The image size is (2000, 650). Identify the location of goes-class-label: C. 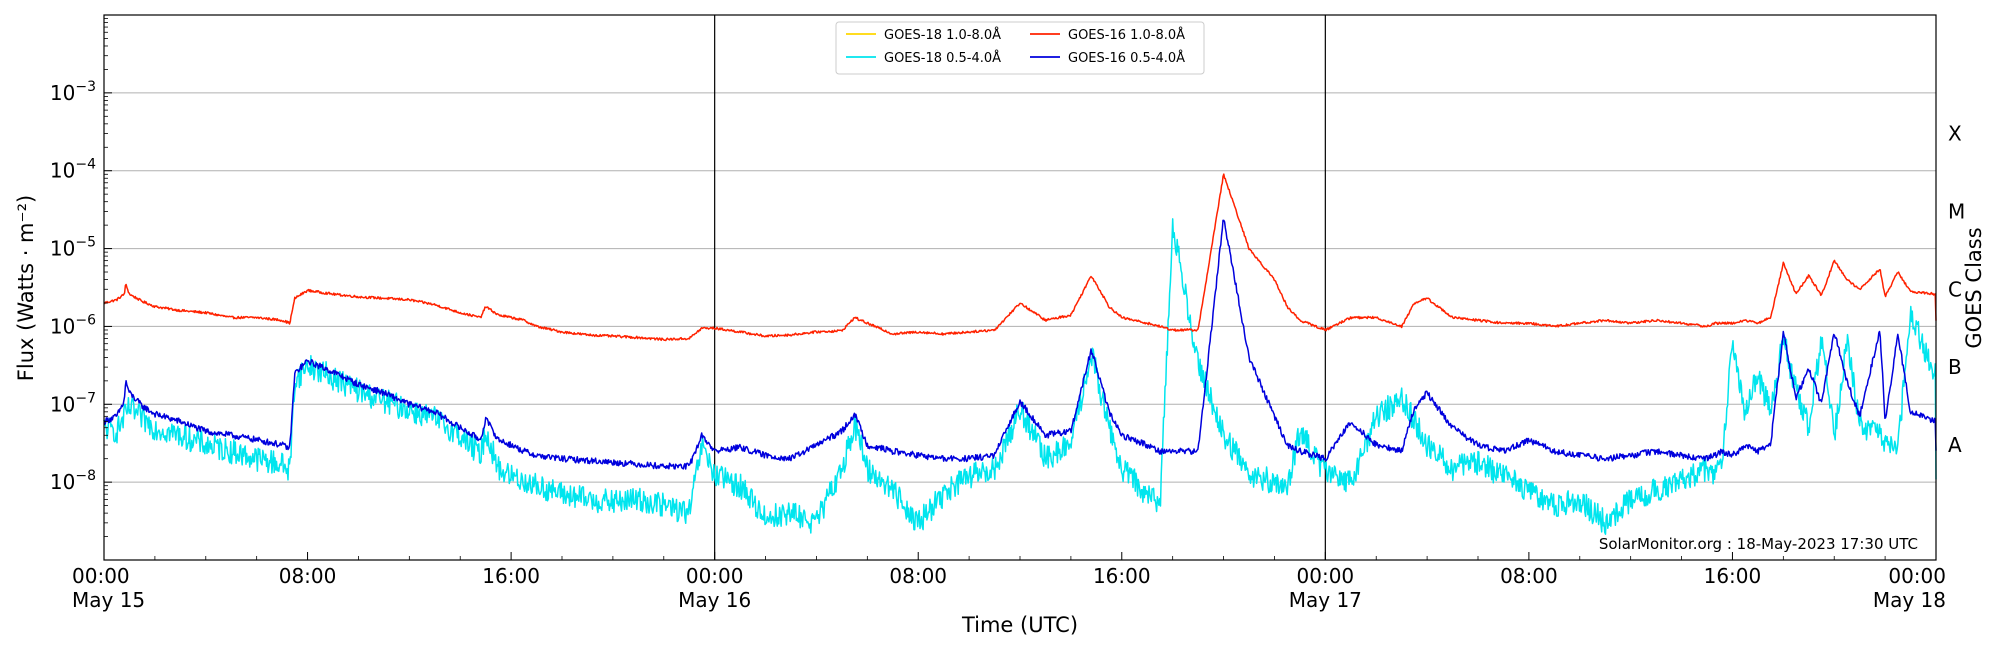
(1955, 289).